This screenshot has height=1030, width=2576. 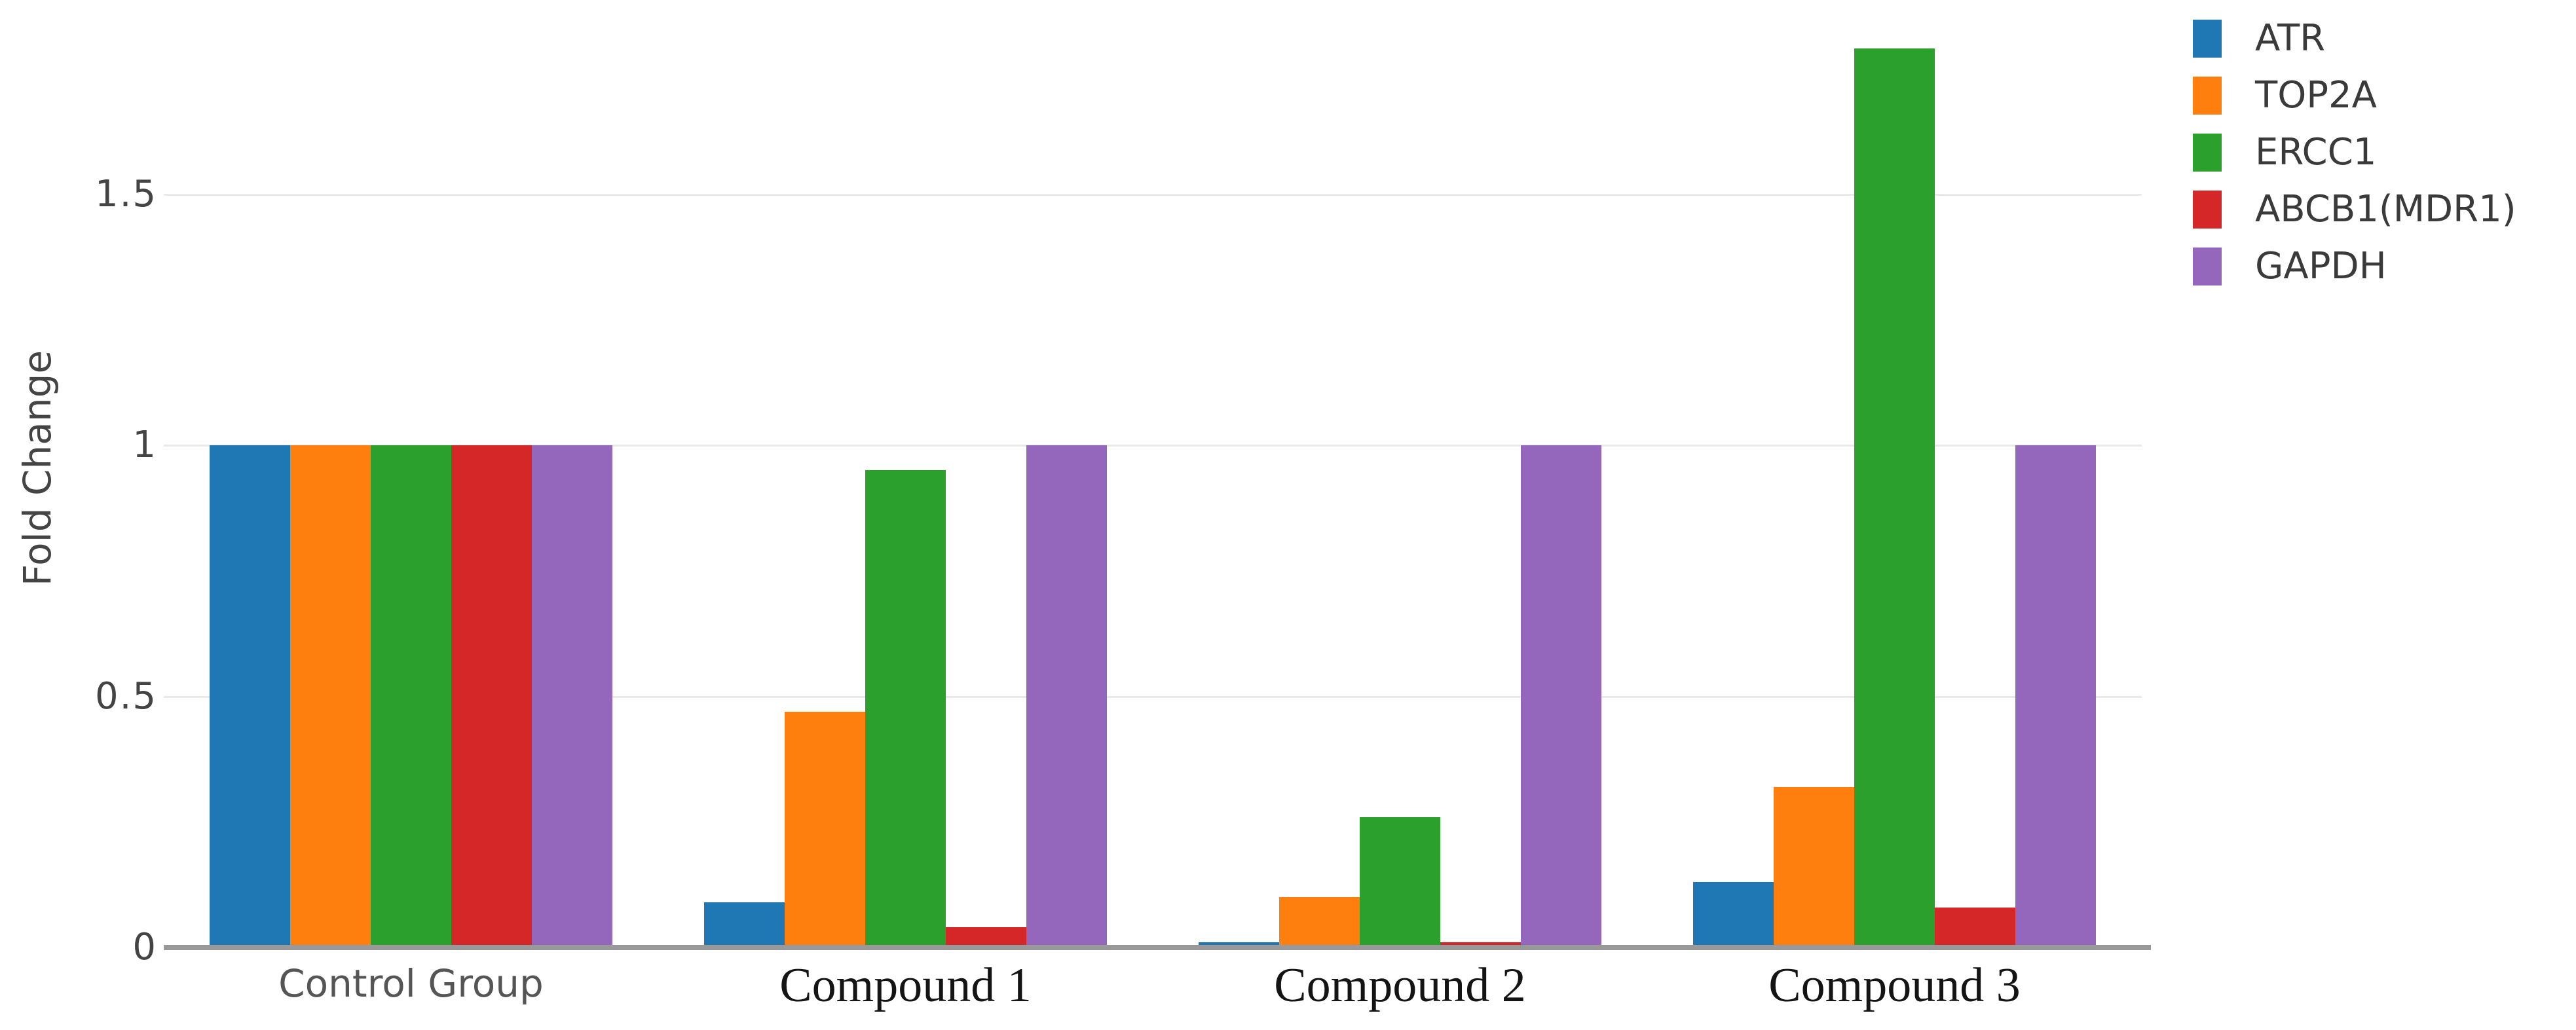 What do you see at coordinates (37, 468) in the screenshot?
I see `y-axis-title: Fold Change` at bounding box center [37, 468].